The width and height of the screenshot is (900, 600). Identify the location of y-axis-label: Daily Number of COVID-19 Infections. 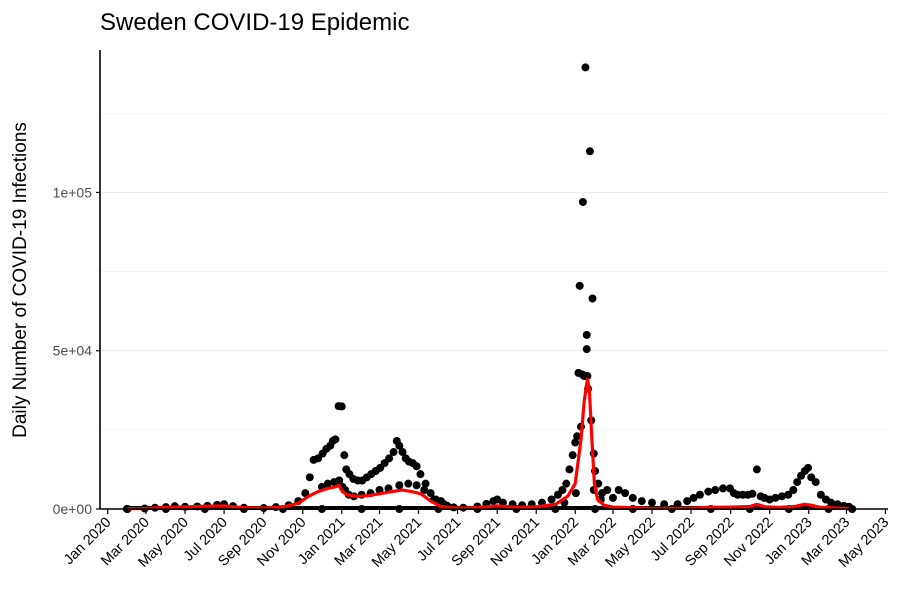
(20, 280).